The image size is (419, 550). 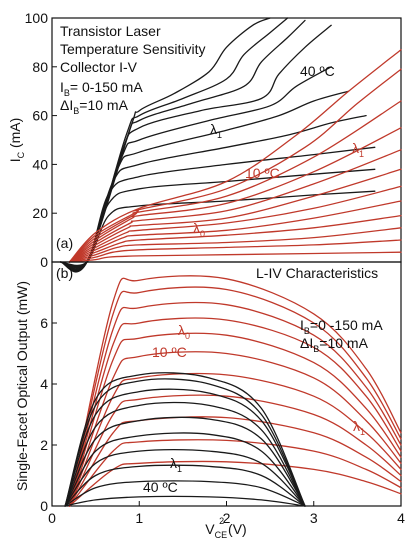 What do you see at coordinates (359, 427) in the screenshot?
I see `panel-b-label-lambda1-red: λ1` at bounding box center [359, 427].